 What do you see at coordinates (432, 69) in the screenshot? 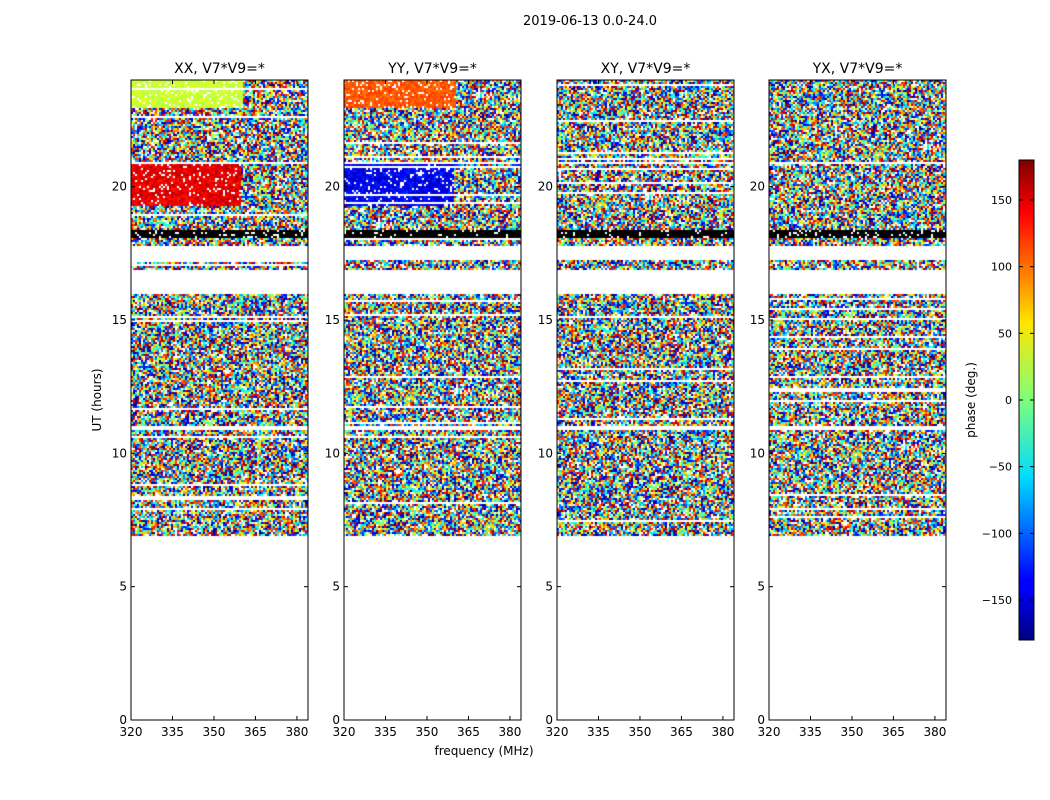
I see `panel-title: YY, V7*V9=*` at bounding box center [432, 69].